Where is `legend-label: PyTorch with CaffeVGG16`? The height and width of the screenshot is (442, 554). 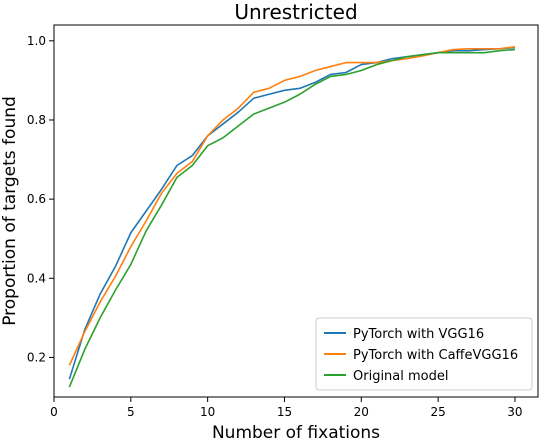 legend-label: PyTorch with CaffeVGG16 is located at coordinates (435, 355).